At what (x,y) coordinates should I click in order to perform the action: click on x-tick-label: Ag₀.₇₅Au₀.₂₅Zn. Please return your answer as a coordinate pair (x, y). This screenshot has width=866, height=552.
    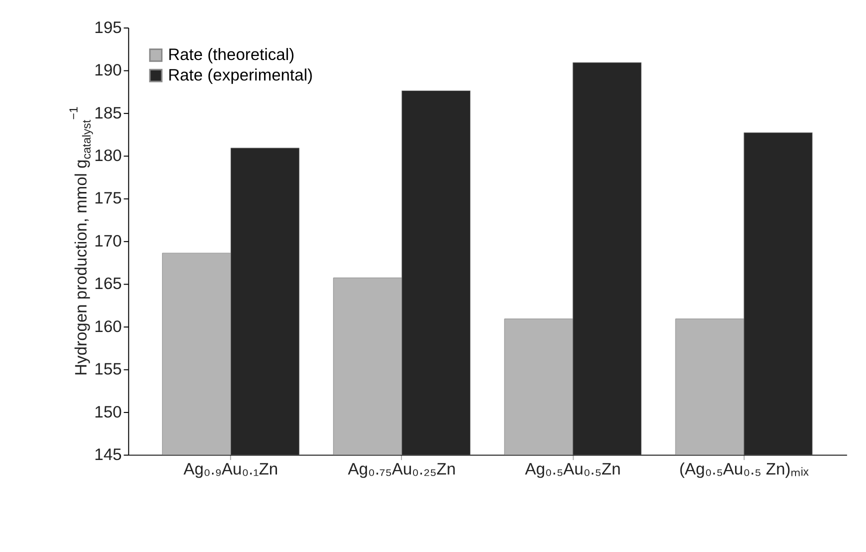
    Looking at the image, I should click on (402, 469).